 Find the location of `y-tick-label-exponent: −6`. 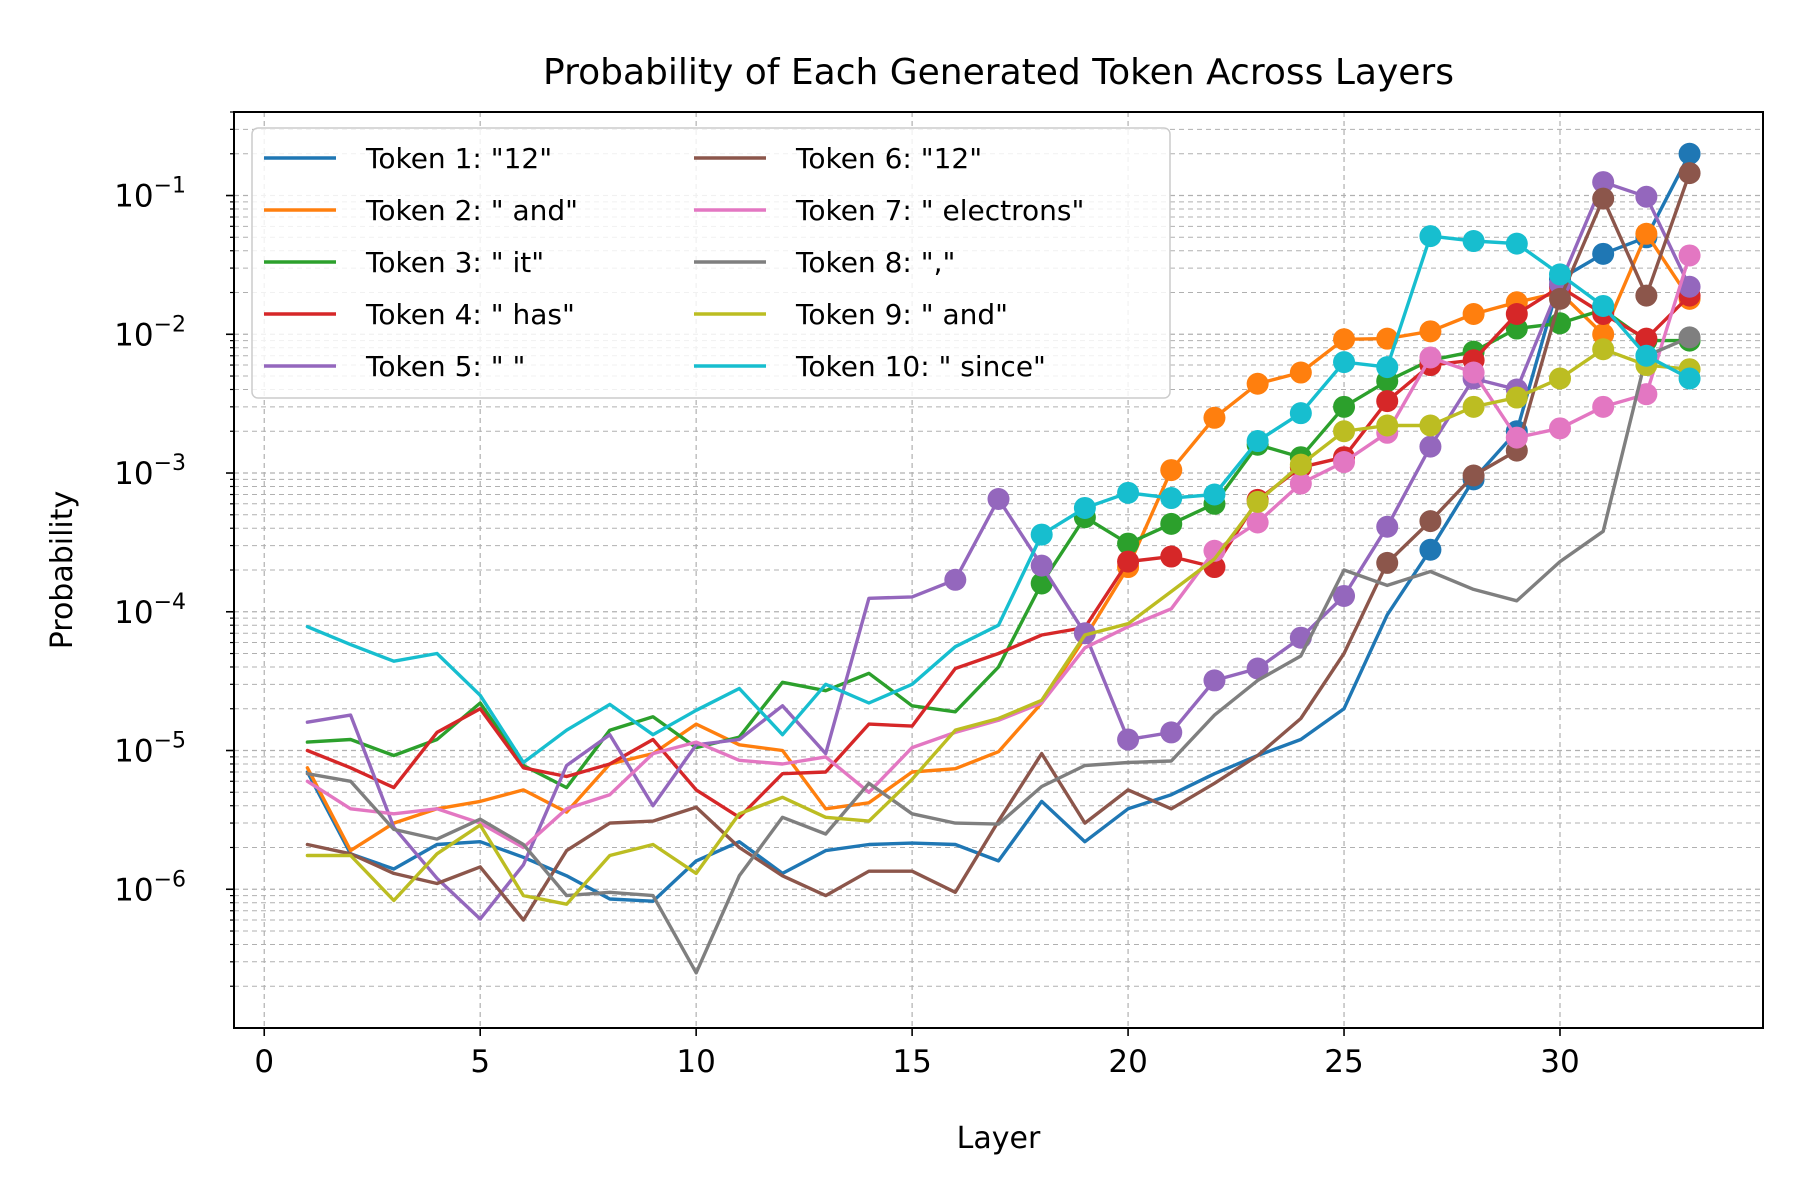

y-tick-label-exponent: −6 is located at coordinates (170, 879).